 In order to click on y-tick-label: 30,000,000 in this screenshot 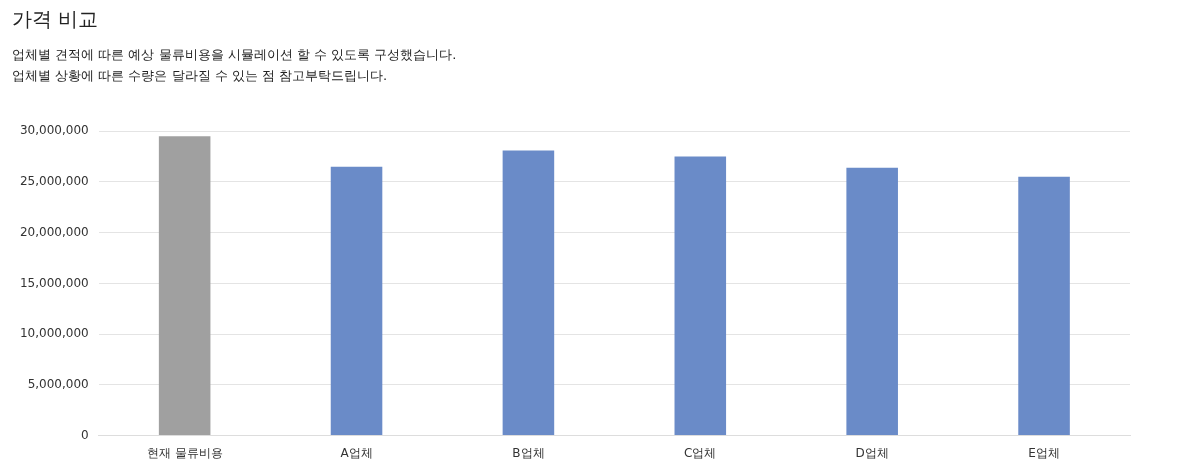, I will do `click(54, 130)`.